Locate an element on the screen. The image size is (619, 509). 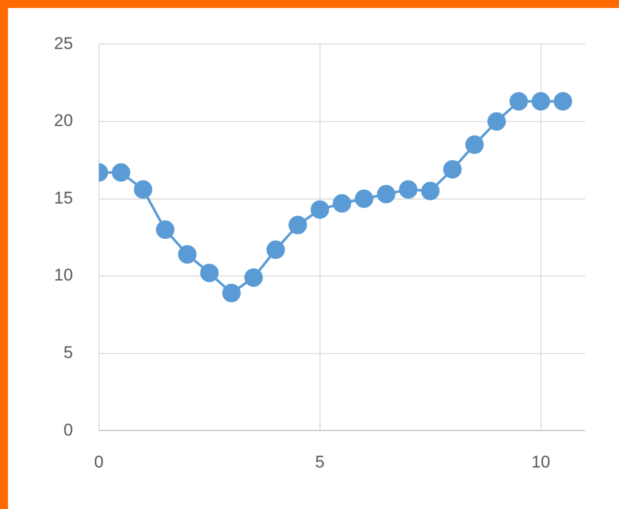
y-tick-label: 0 is located at coordinates (68, 430).